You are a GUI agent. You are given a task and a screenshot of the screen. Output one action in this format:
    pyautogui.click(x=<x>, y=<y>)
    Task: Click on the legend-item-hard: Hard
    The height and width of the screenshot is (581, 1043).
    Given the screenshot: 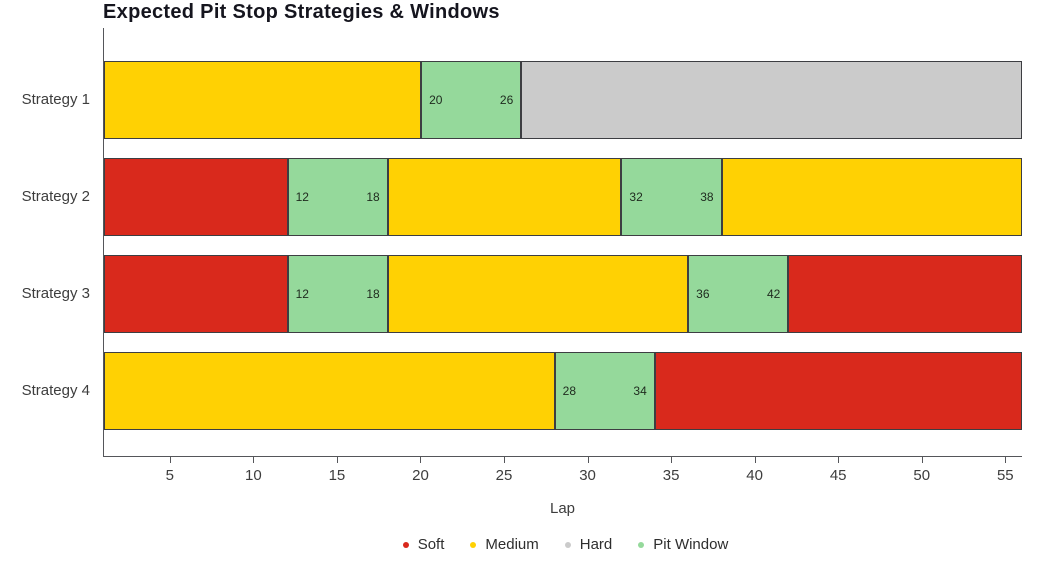 What is the action you would take?
    pyautogui.click(x=588, y=544)
    